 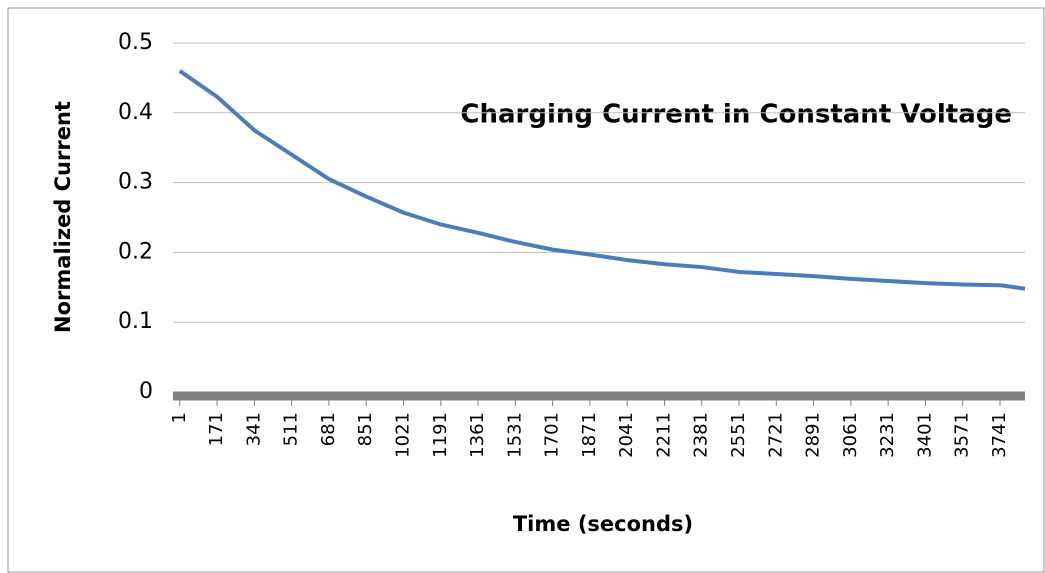 I want to click on x-tick-label: 1701, so click(x=552, y=435).